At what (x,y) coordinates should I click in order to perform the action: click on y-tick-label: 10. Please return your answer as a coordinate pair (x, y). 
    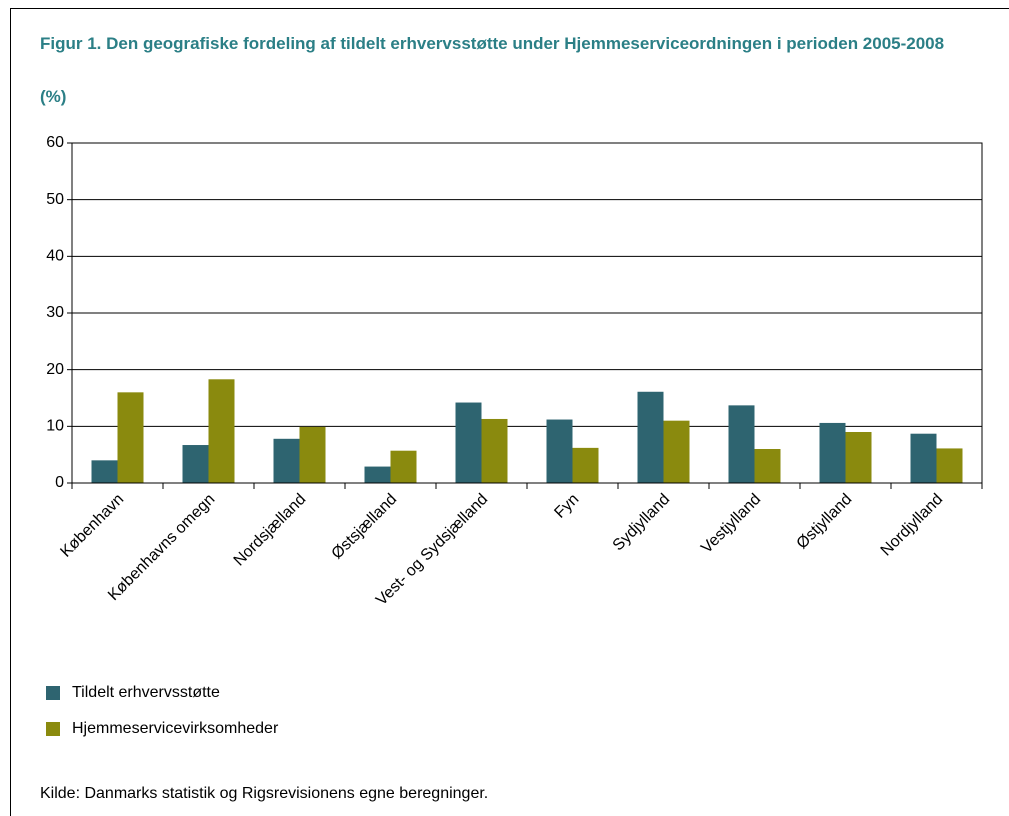
    Looking at the image, I should click on (55, 426).